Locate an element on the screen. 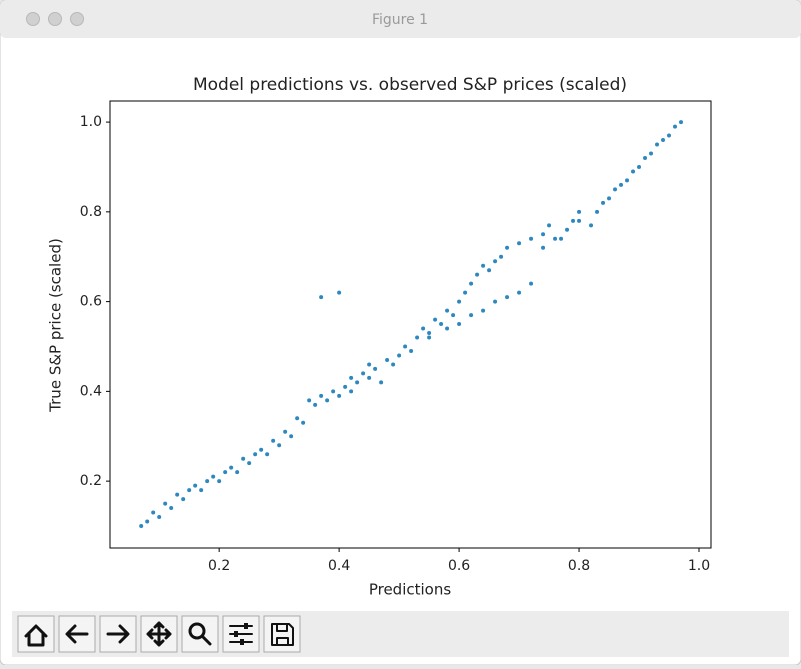 The width and height of the screenshot is (801, 669). zoom-button-tool is located at coordinates (200, 634).